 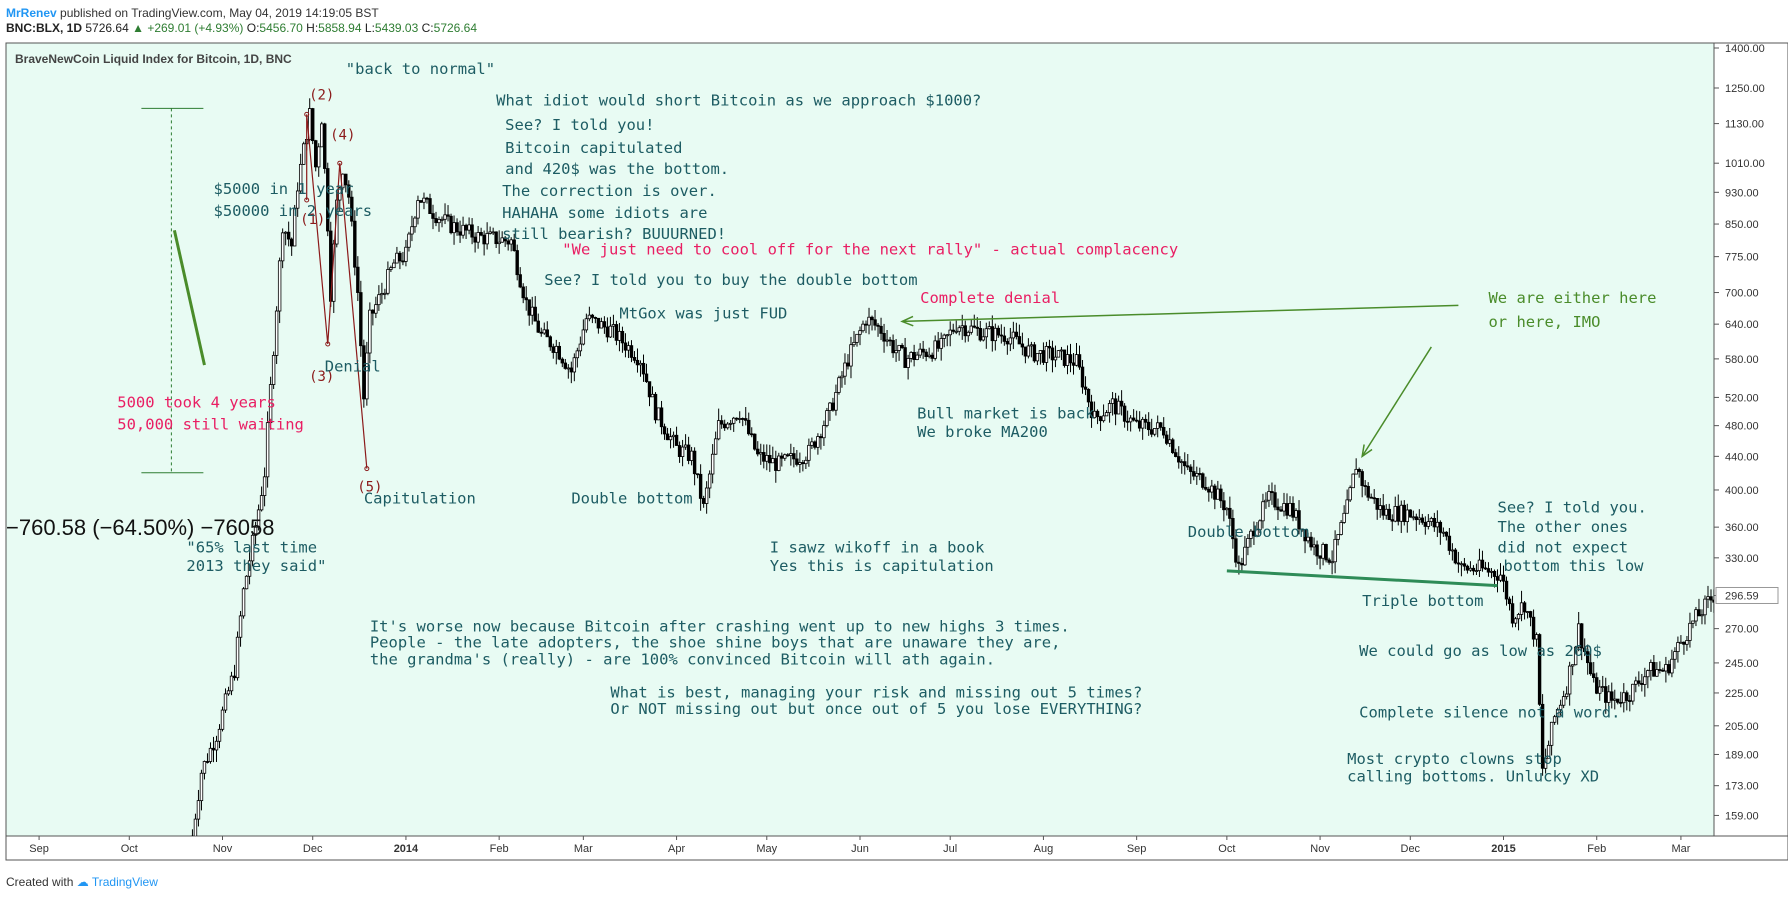 I want to click on wave-label: (5), so click(x=369, y=488).